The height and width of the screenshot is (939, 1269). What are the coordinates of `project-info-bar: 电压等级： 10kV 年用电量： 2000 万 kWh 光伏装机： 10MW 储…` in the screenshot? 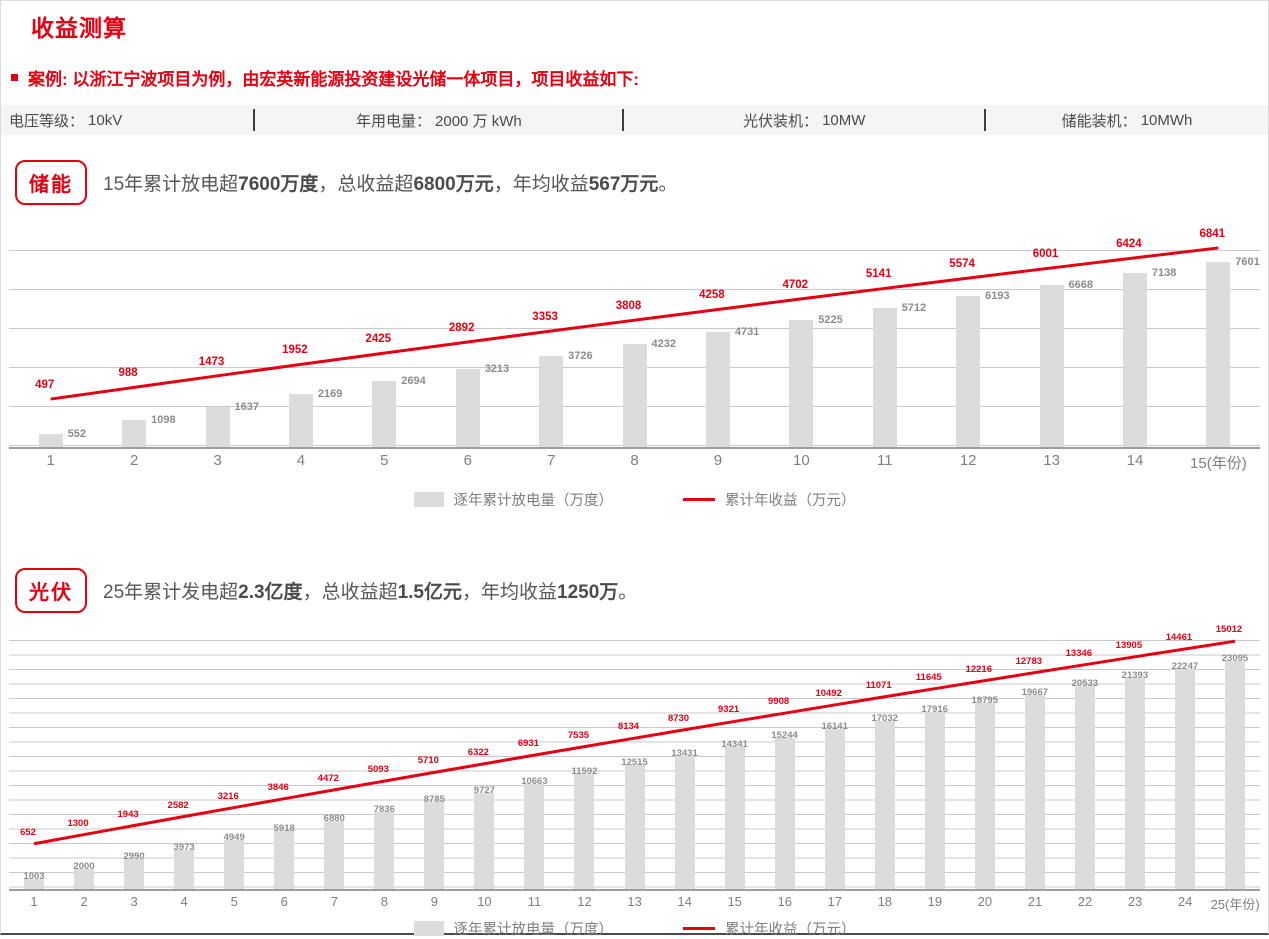 It's located at (634, 120).